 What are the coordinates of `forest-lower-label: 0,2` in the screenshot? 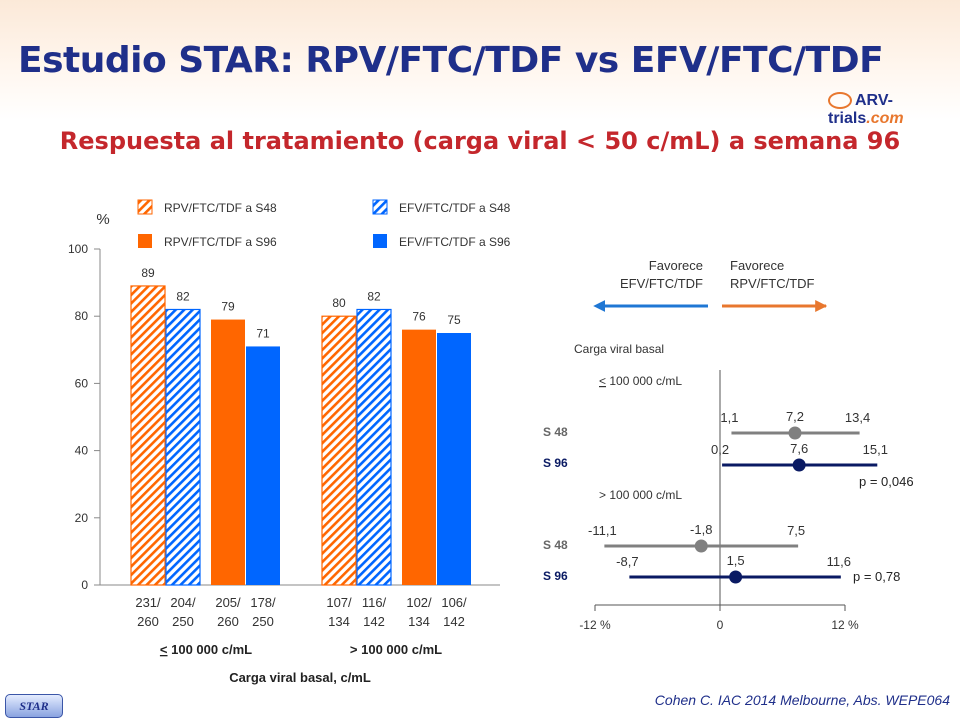 It's located at (720, 449).